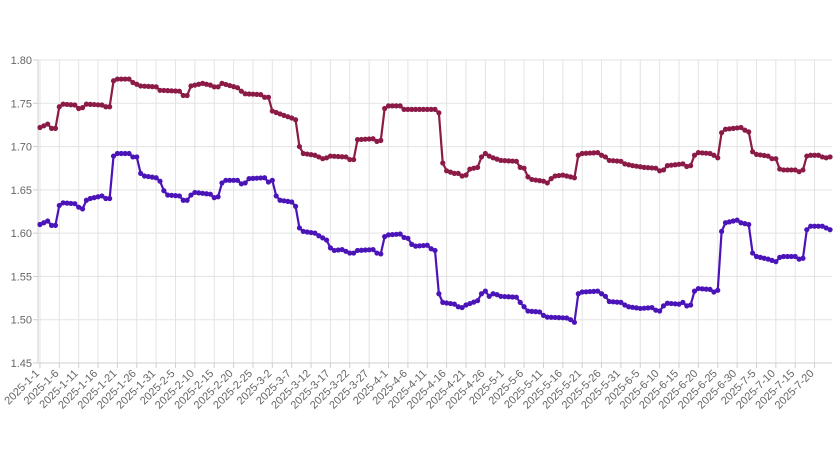  Describe the element at coordinates (21, 104) in the screenshot. I see `y-tick-label: 1.75` at that location.